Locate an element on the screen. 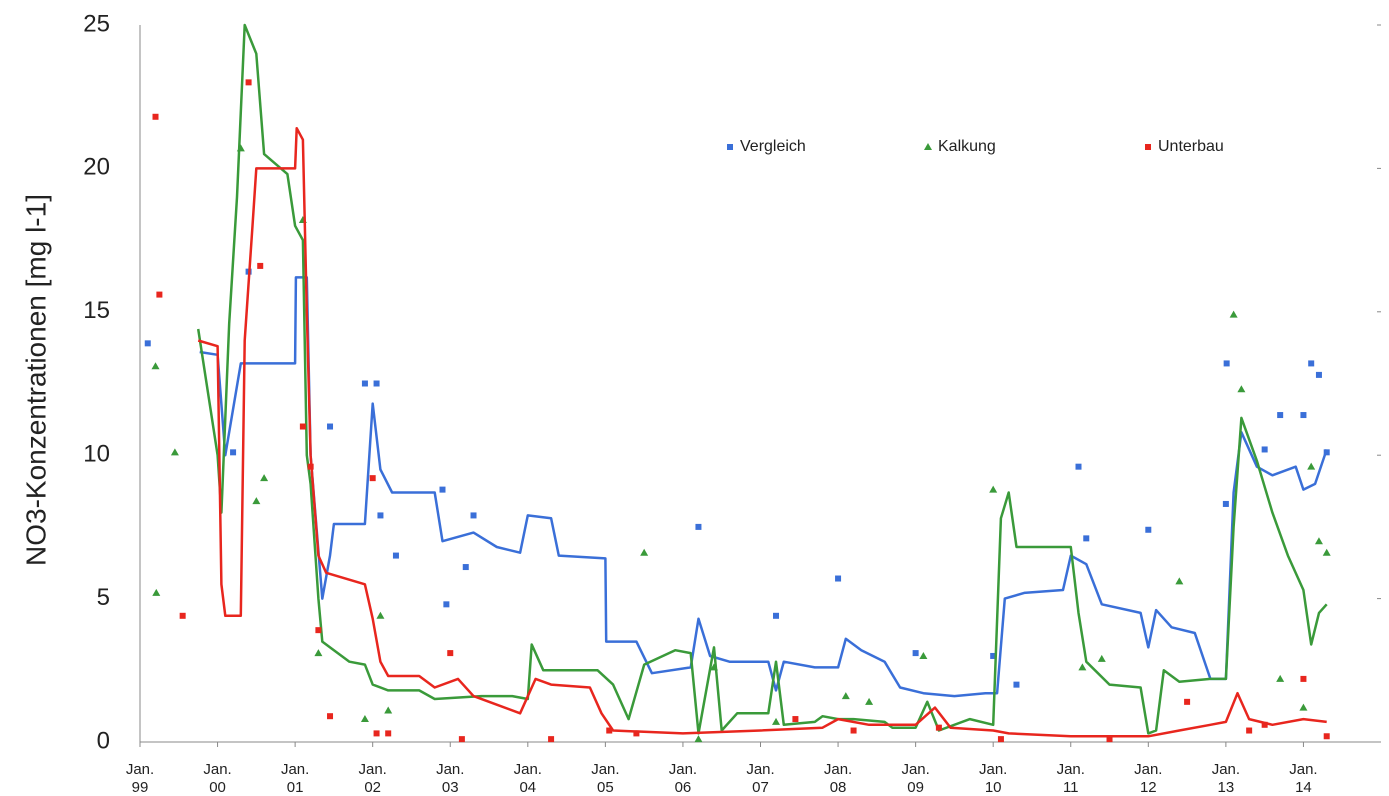 The height and width of the screenshot is (796, 1389). y-tick-label: 10 is located at coordinates (96, 454).